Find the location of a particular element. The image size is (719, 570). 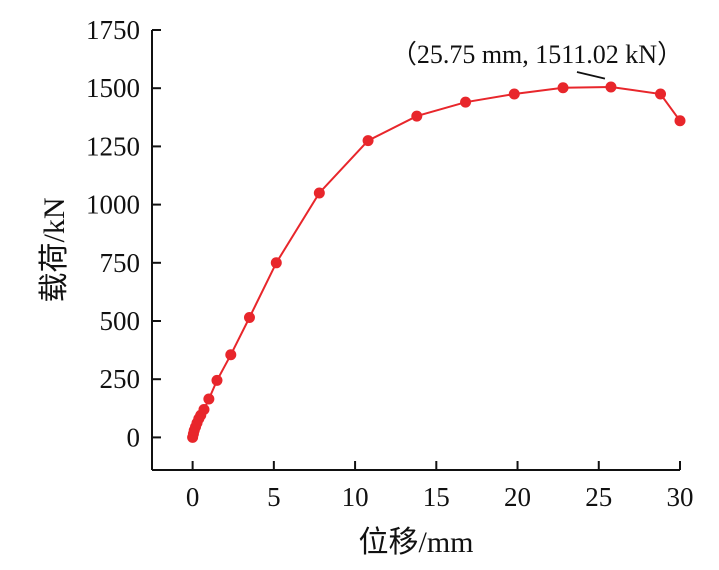

y-tick-label: 500 is located at coordinates (120, 321).